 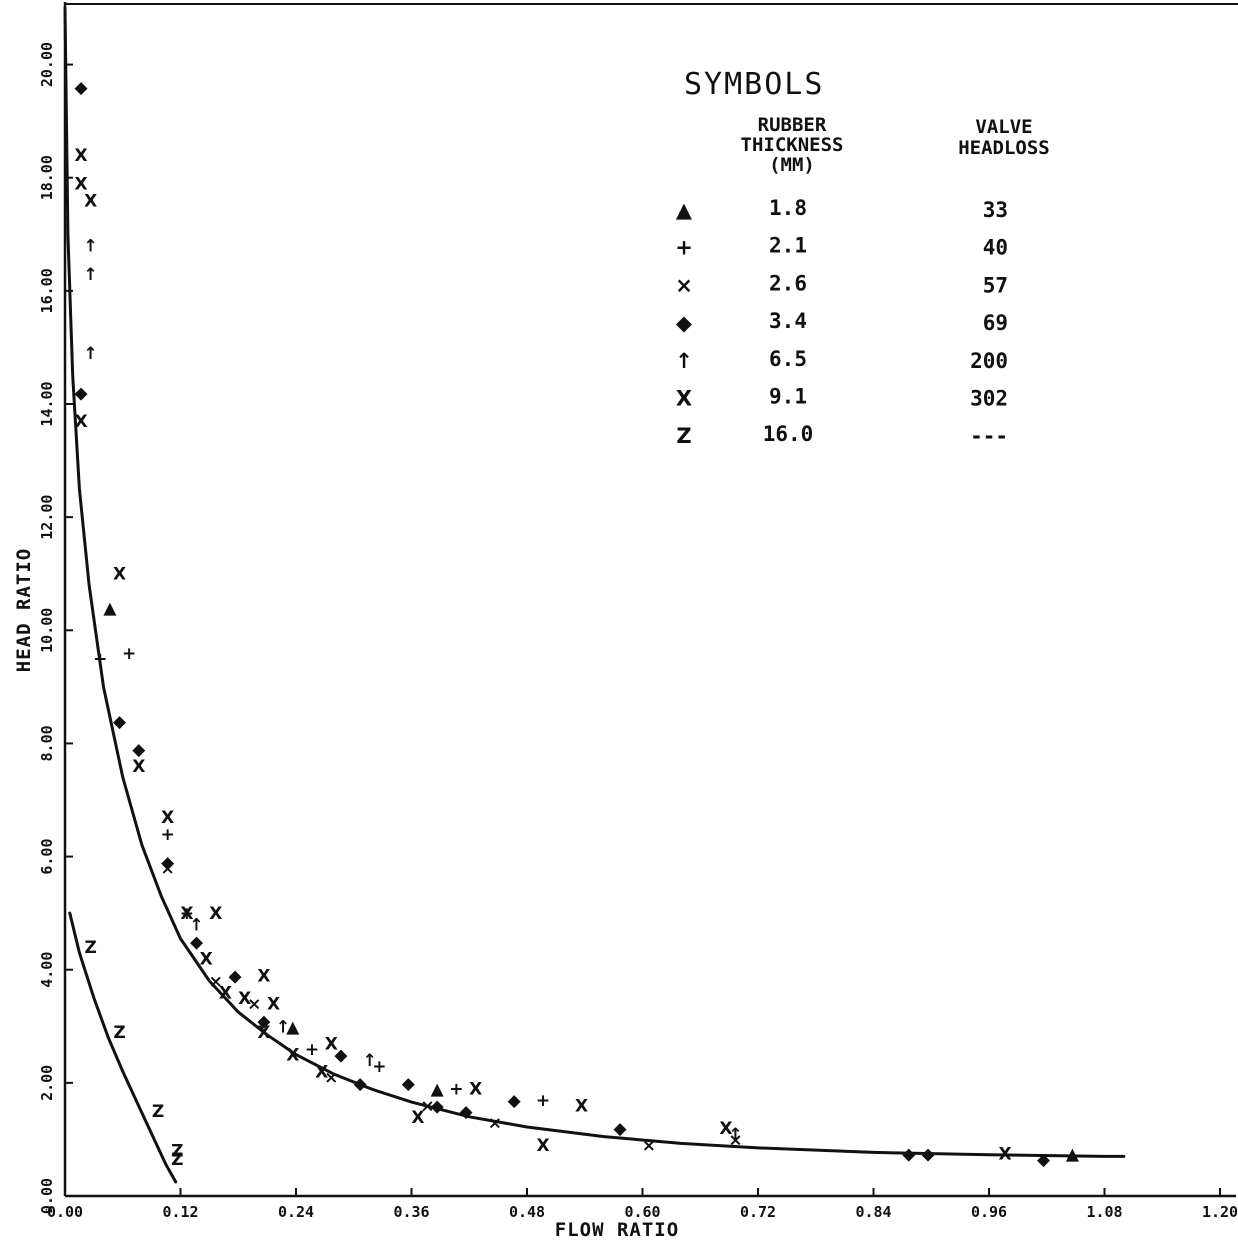 What do you see at coordinates (47, 970) in the screenshot?
I see `y-tick-label: 4.00` at bounding box center [47, 970].